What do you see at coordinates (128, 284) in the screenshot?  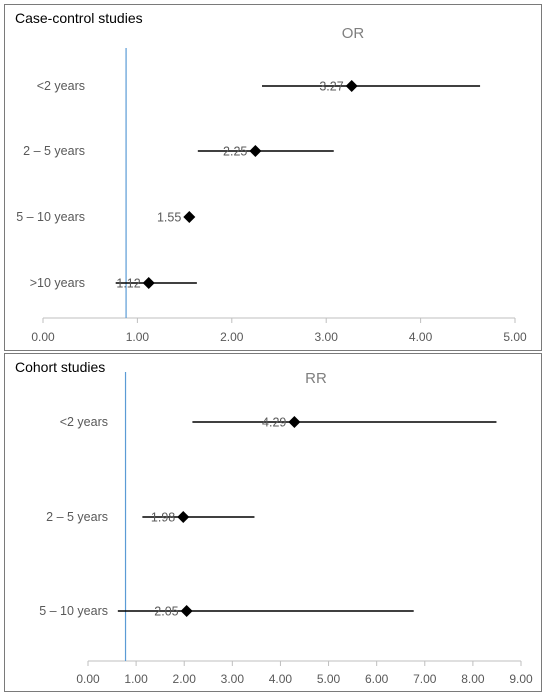 I see `value-label: 1.12` at bounding box center [128, 284].